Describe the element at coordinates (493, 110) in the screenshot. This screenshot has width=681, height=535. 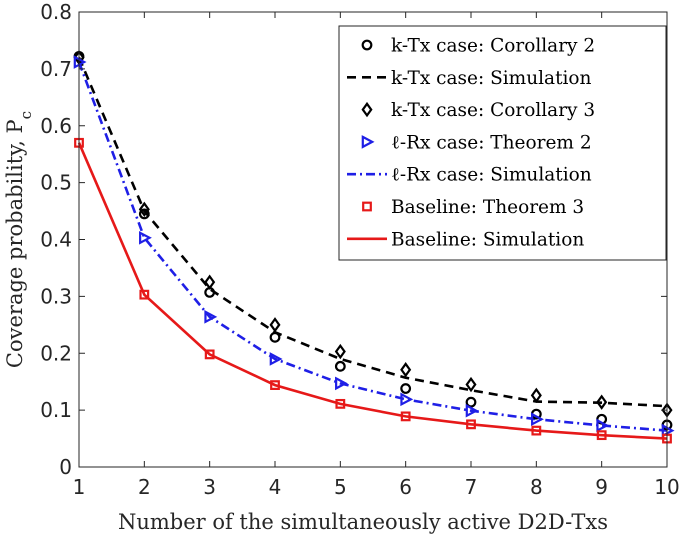
I see `legend-label-2: k-Tx case: Corollary 3` at that location.